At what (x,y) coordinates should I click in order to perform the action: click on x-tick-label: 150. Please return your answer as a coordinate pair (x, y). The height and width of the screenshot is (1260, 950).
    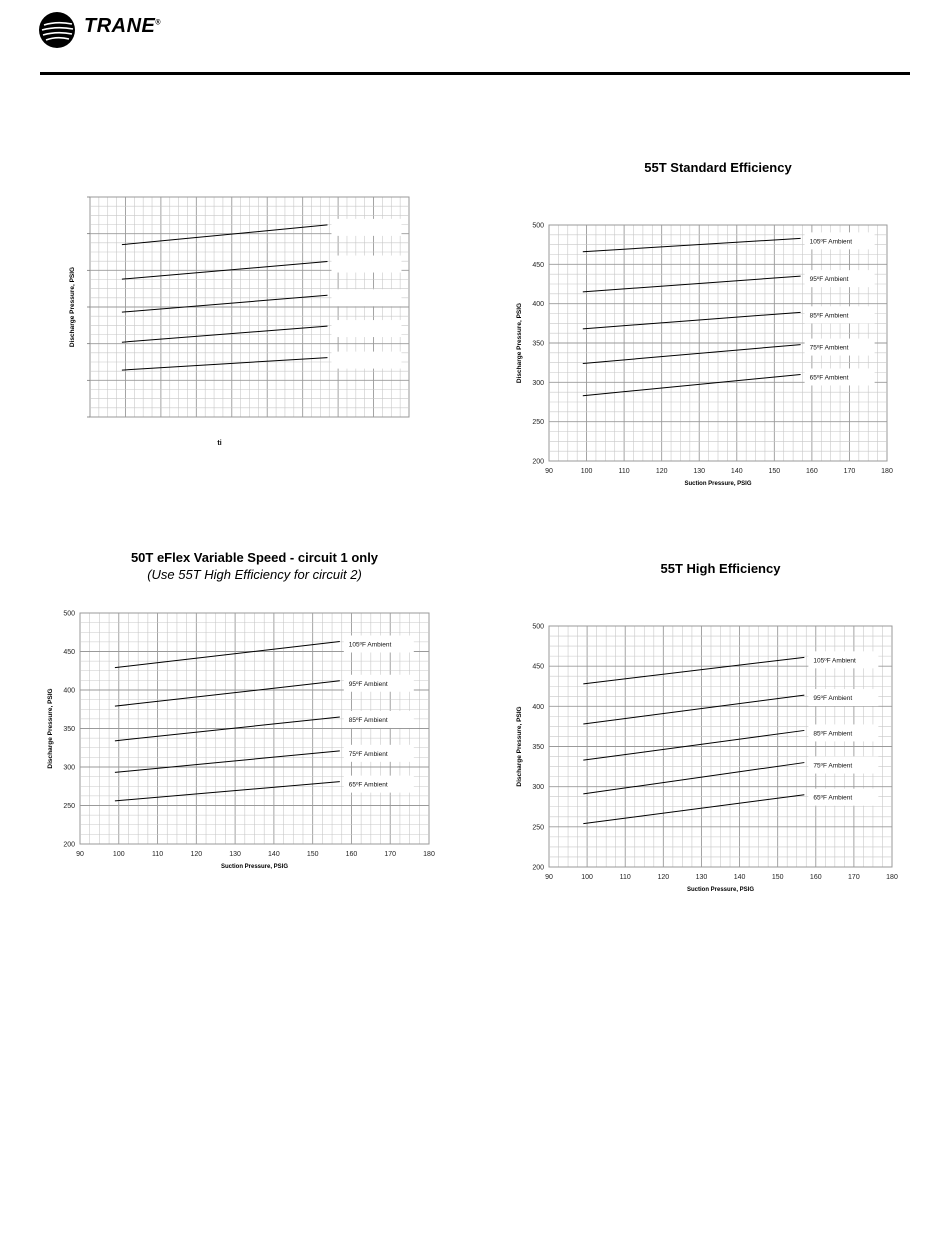
    Looking at the image, I should click on (313, 854).